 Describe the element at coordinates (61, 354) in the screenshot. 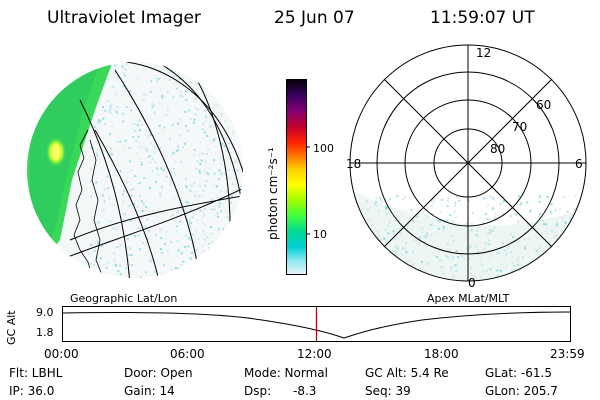

I see `time-tick-0000: 00:00` at that location.